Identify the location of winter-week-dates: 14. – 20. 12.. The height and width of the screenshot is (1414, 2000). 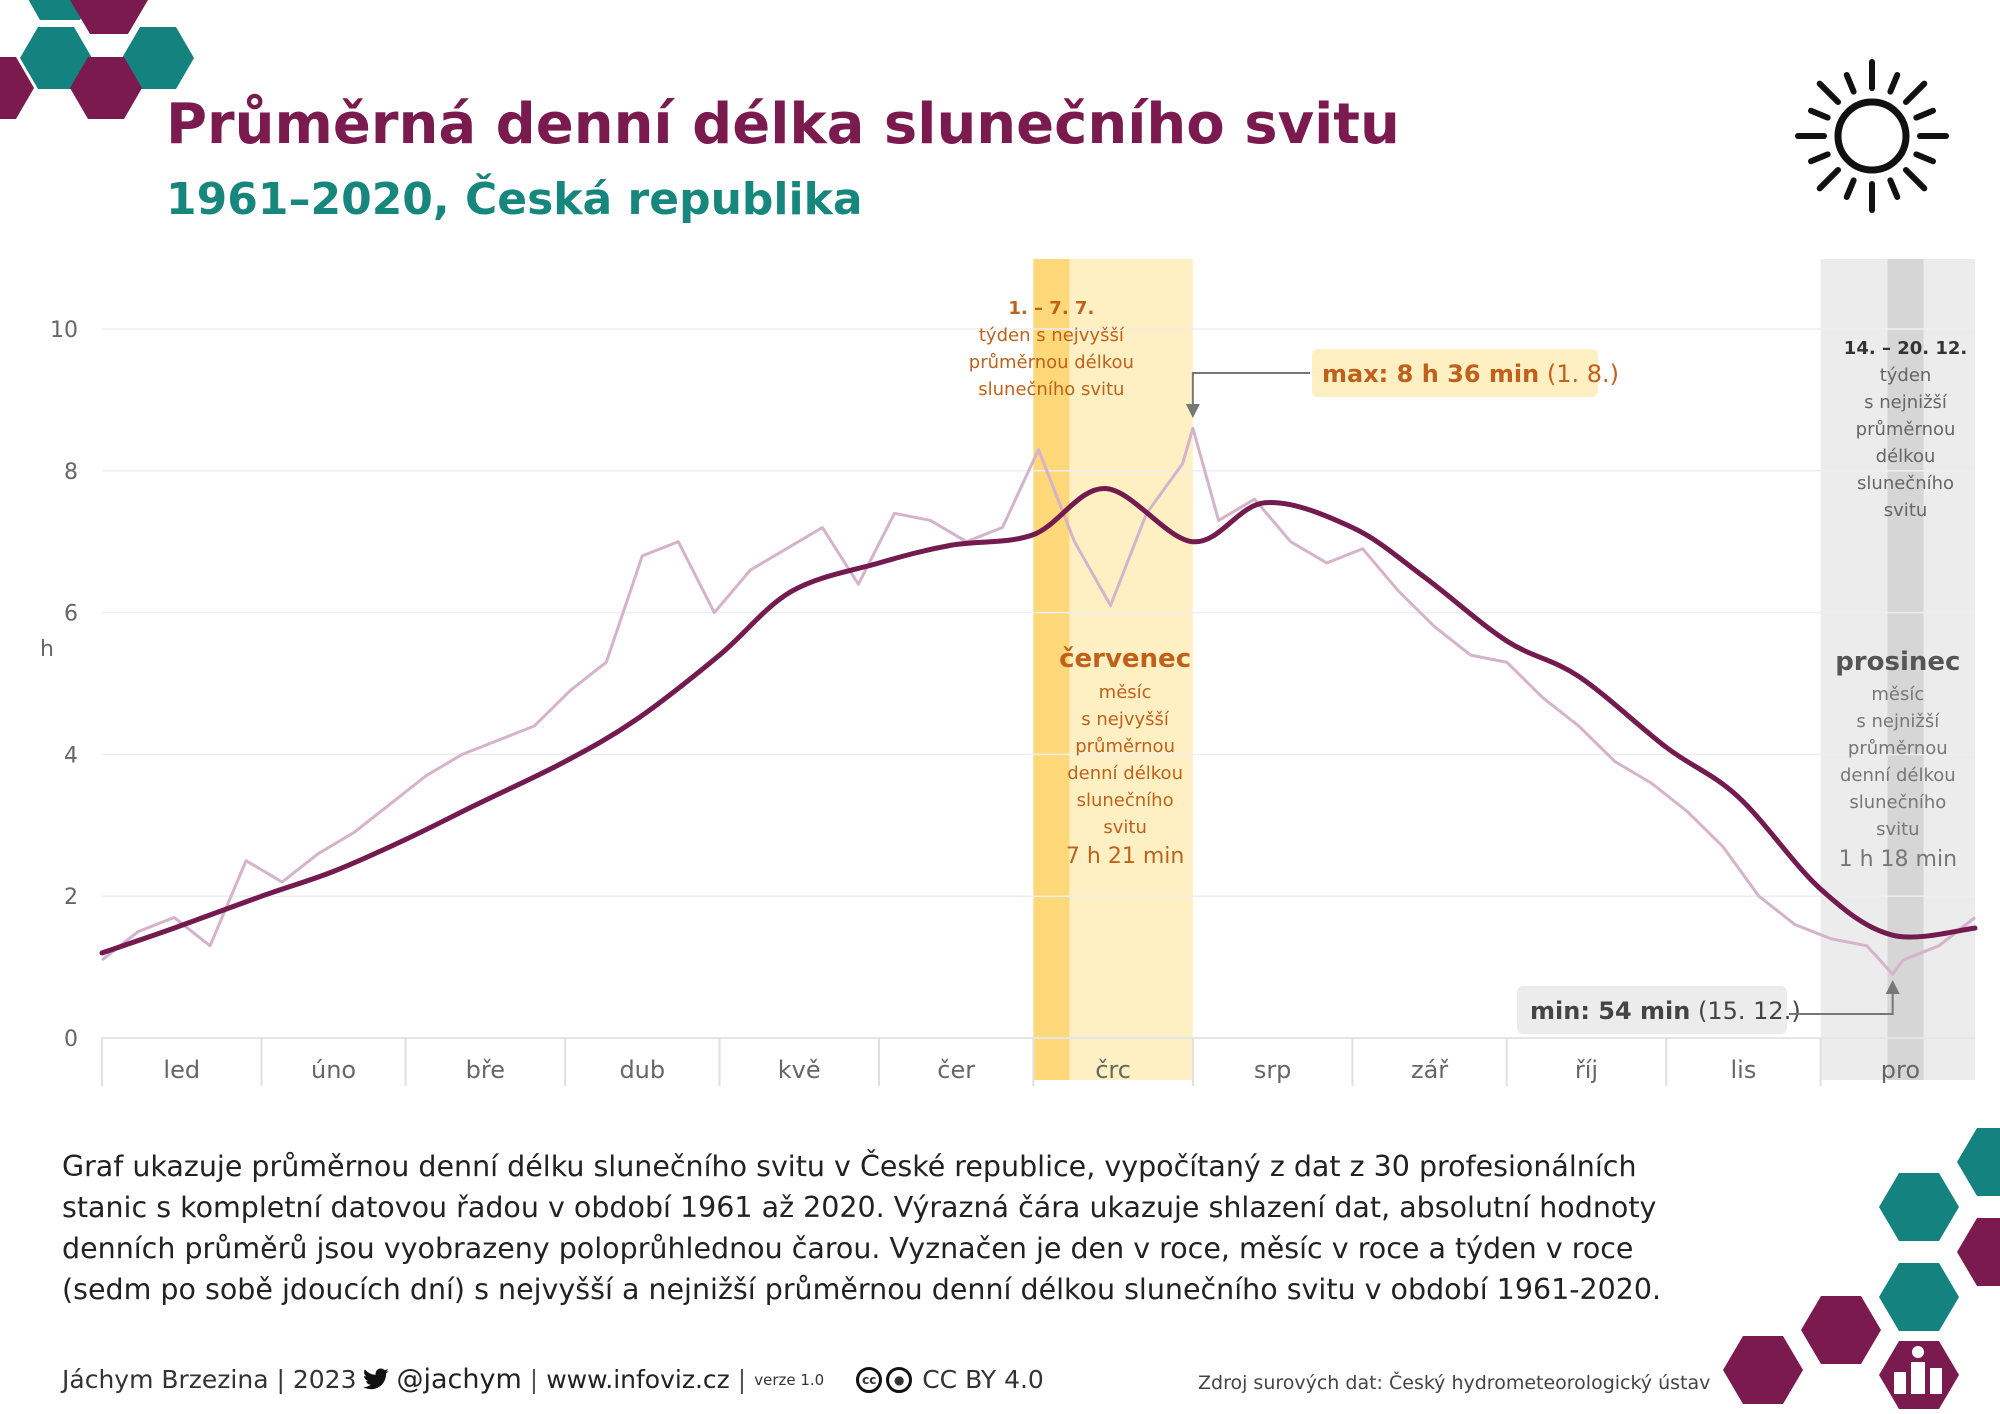
(1905, 348).